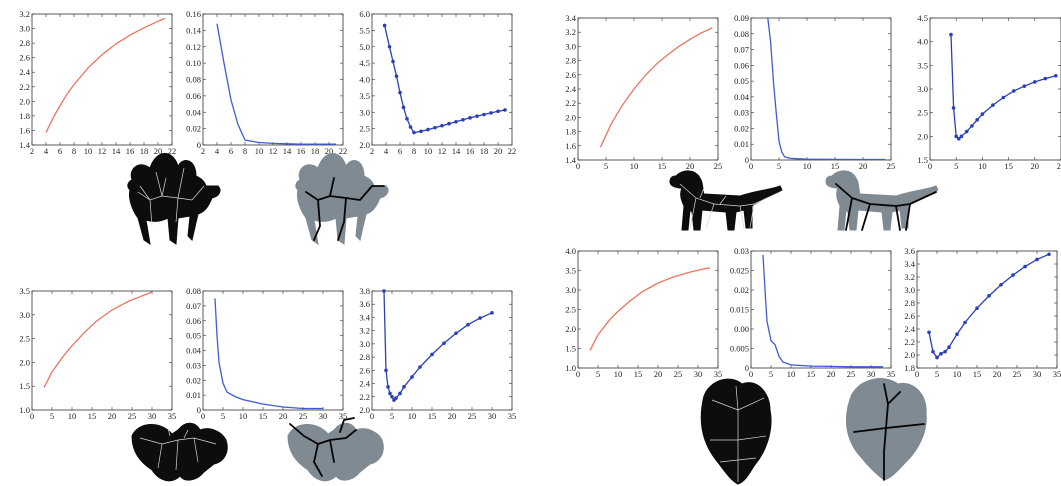 The height and width of the screenshot is (486, 1061). What do you see at coordinates (193, 395) in the screenshot?
I see `y-tick-label: 0.01` at bounding box center [193, 395].